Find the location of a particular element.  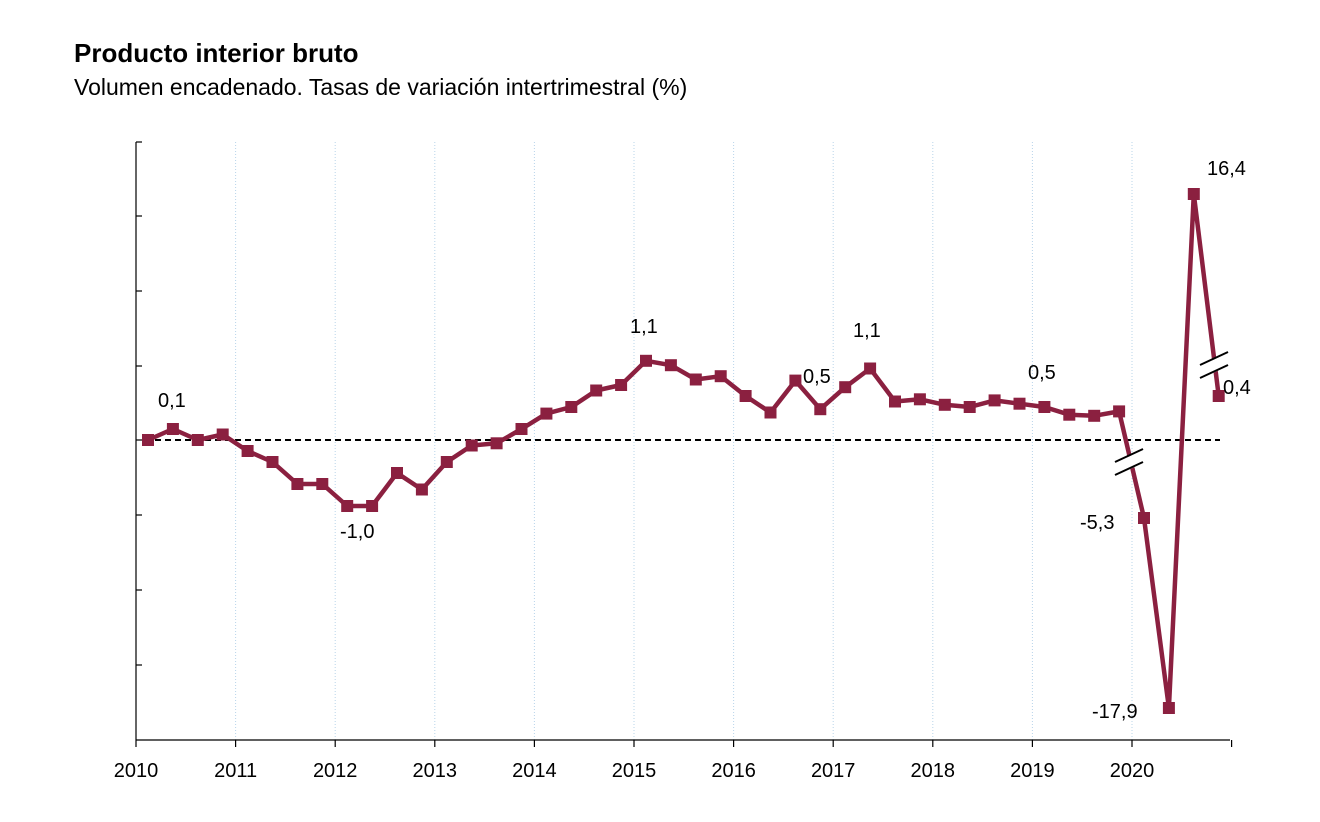

data-label: -1,0 is located at coordinates (357, 532).